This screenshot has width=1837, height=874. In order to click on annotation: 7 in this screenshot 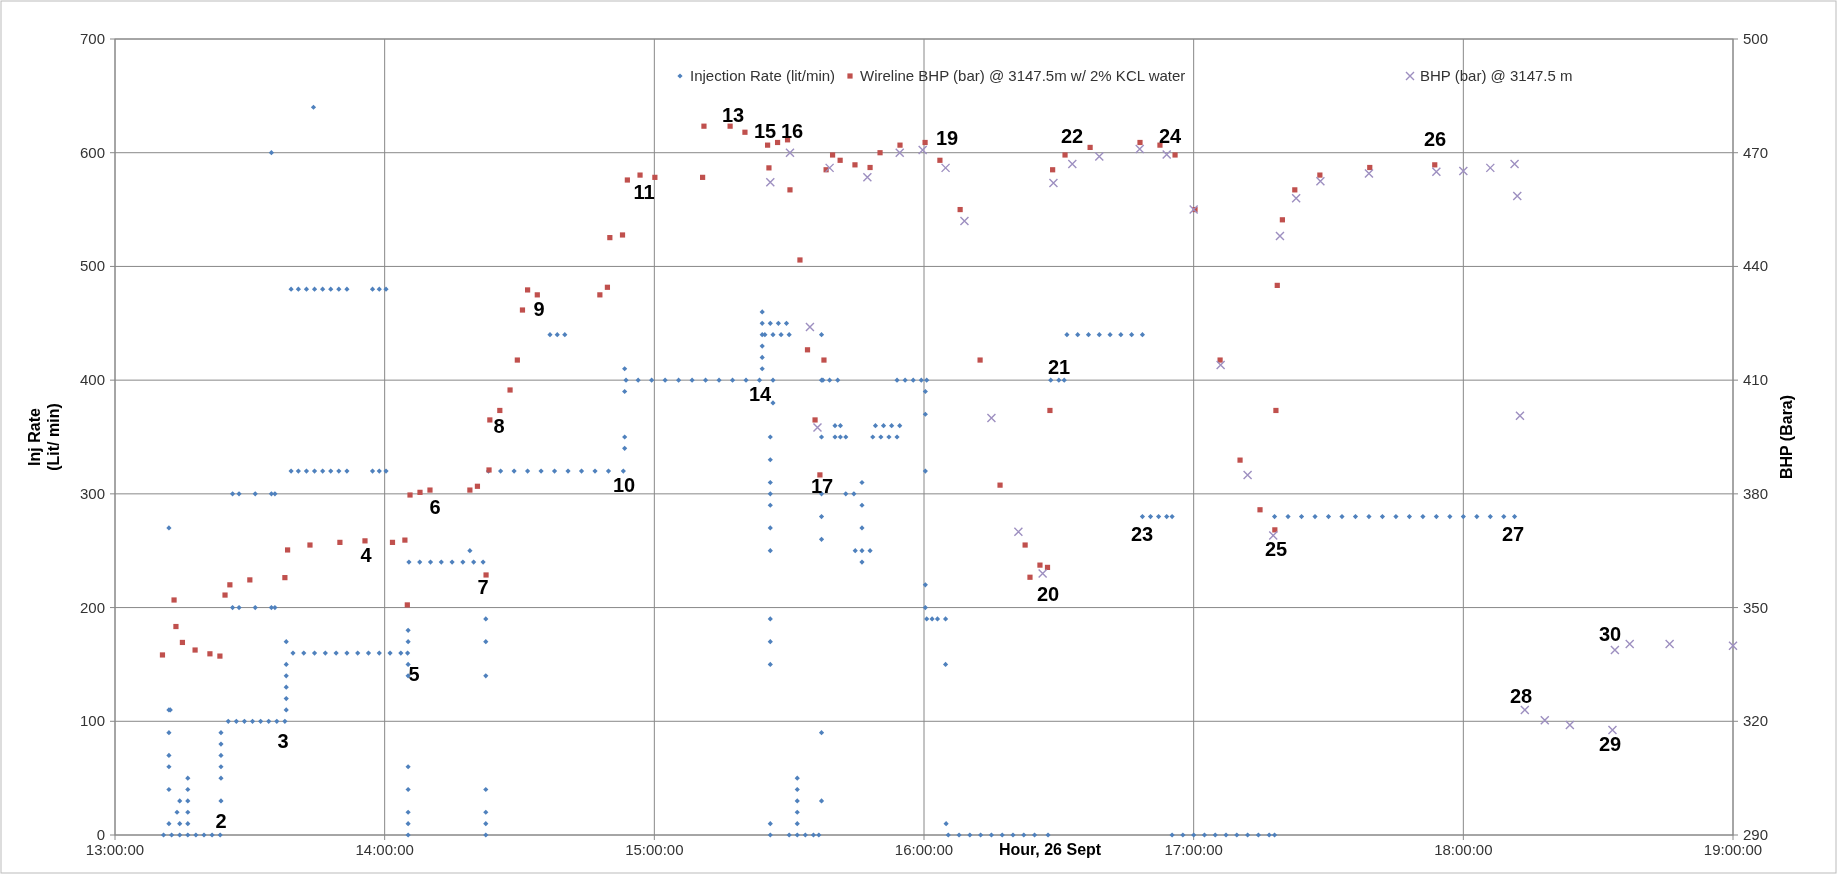, I will do `click(483, 587)`.